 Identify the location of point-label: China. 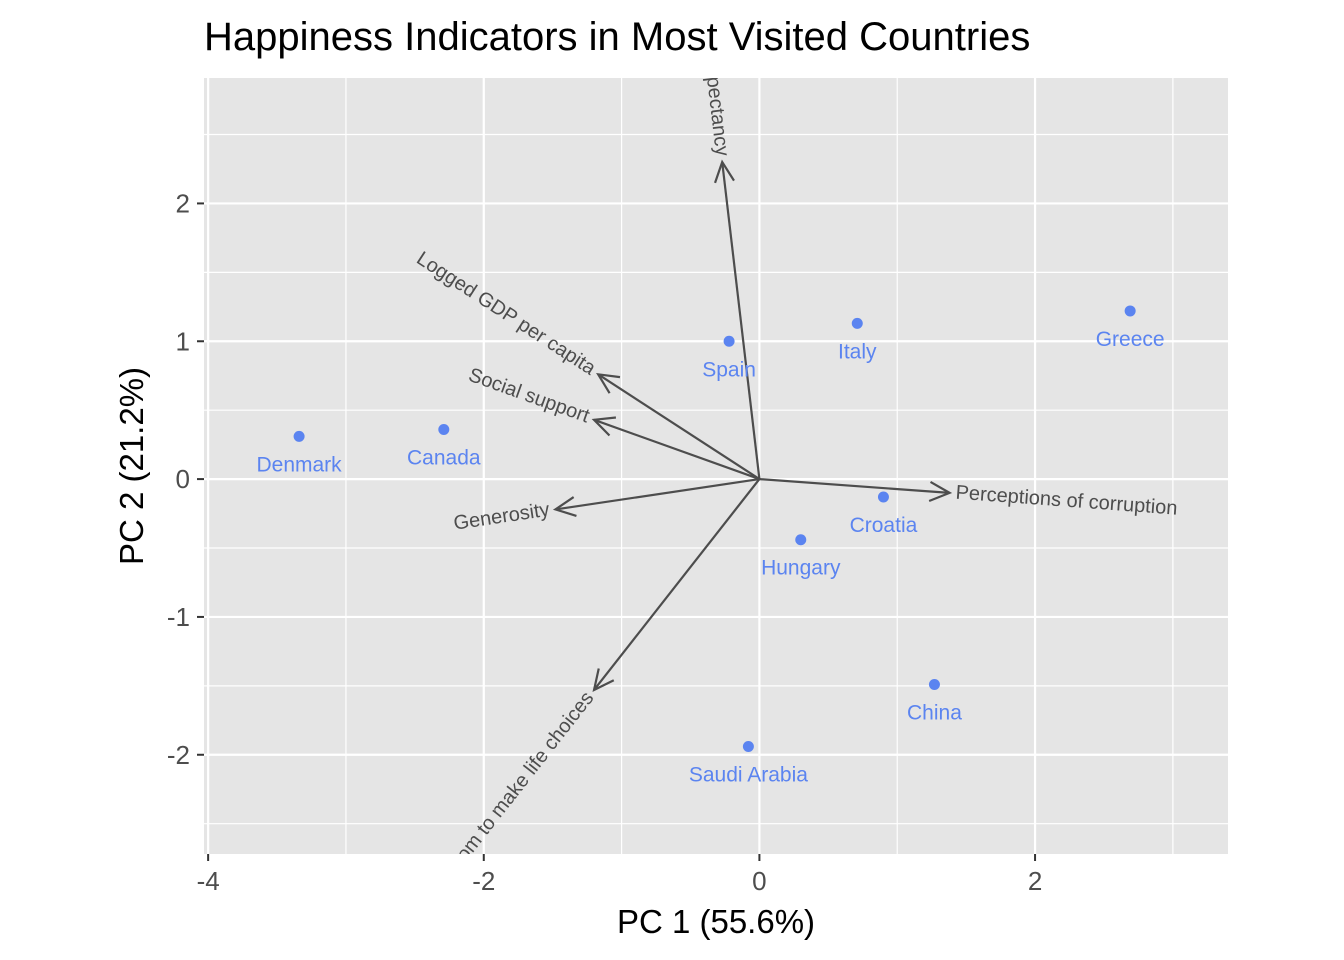
(934, 712).